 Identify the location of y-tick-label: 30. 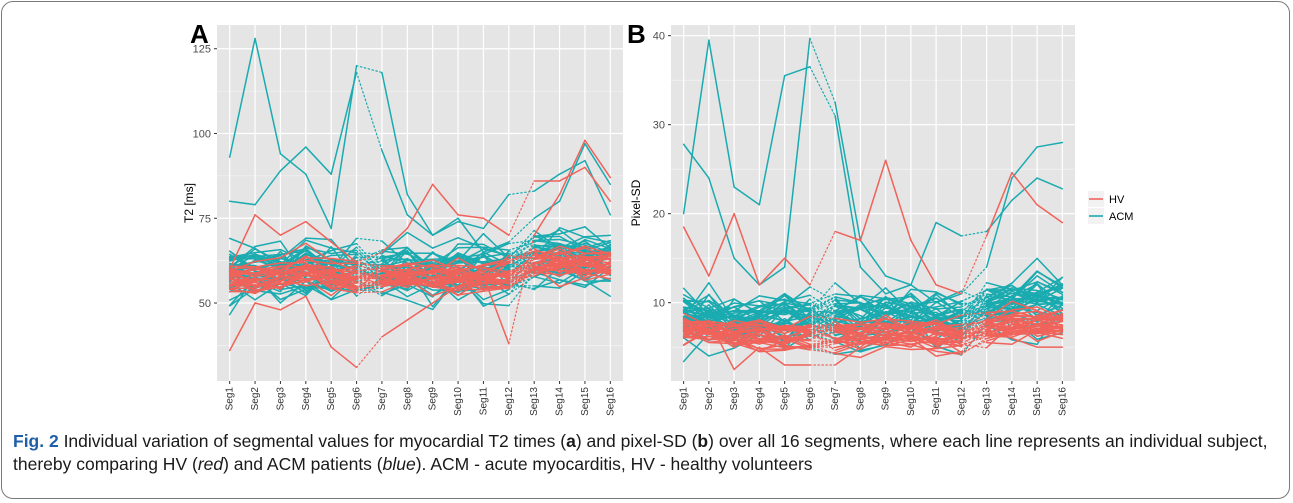
(659, 126).